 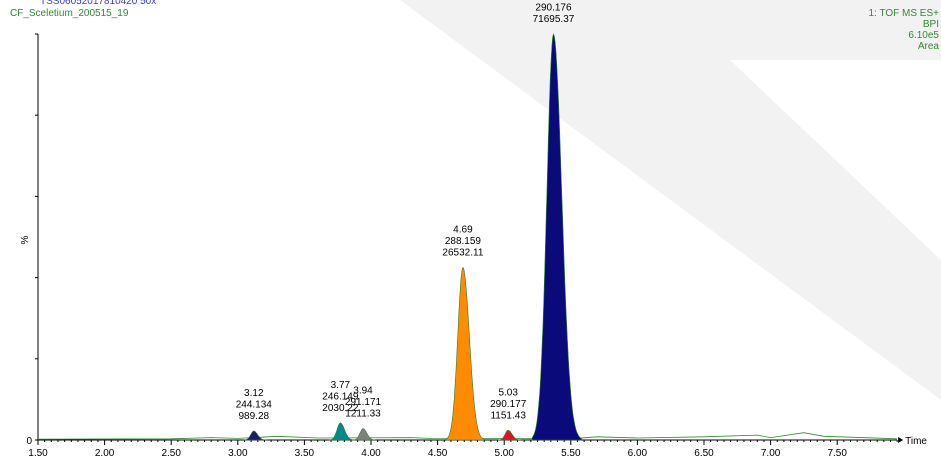 I want to click on peak-rt-label: 4.69, so click(x=463, y=229).